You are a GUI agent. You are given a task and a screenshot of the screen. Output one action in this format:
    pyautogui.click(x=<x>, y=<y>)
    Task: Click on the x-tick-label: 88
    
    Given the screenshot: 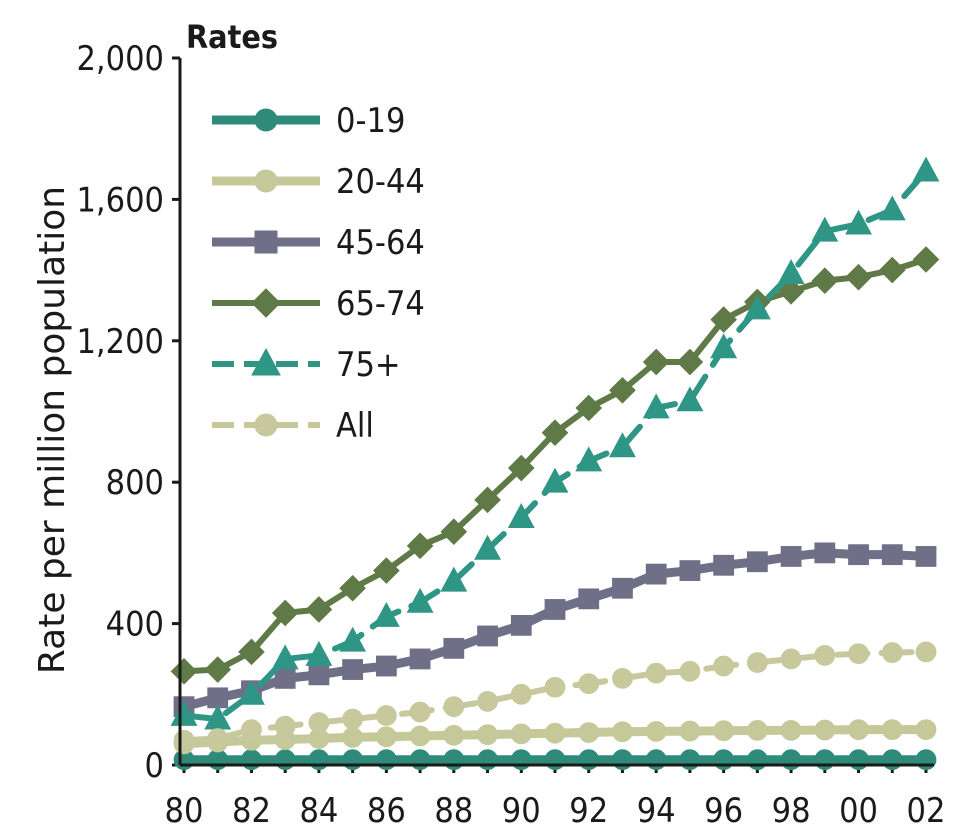 What is the action you would take?
    pyautogui.click(x=453, y=811)
    